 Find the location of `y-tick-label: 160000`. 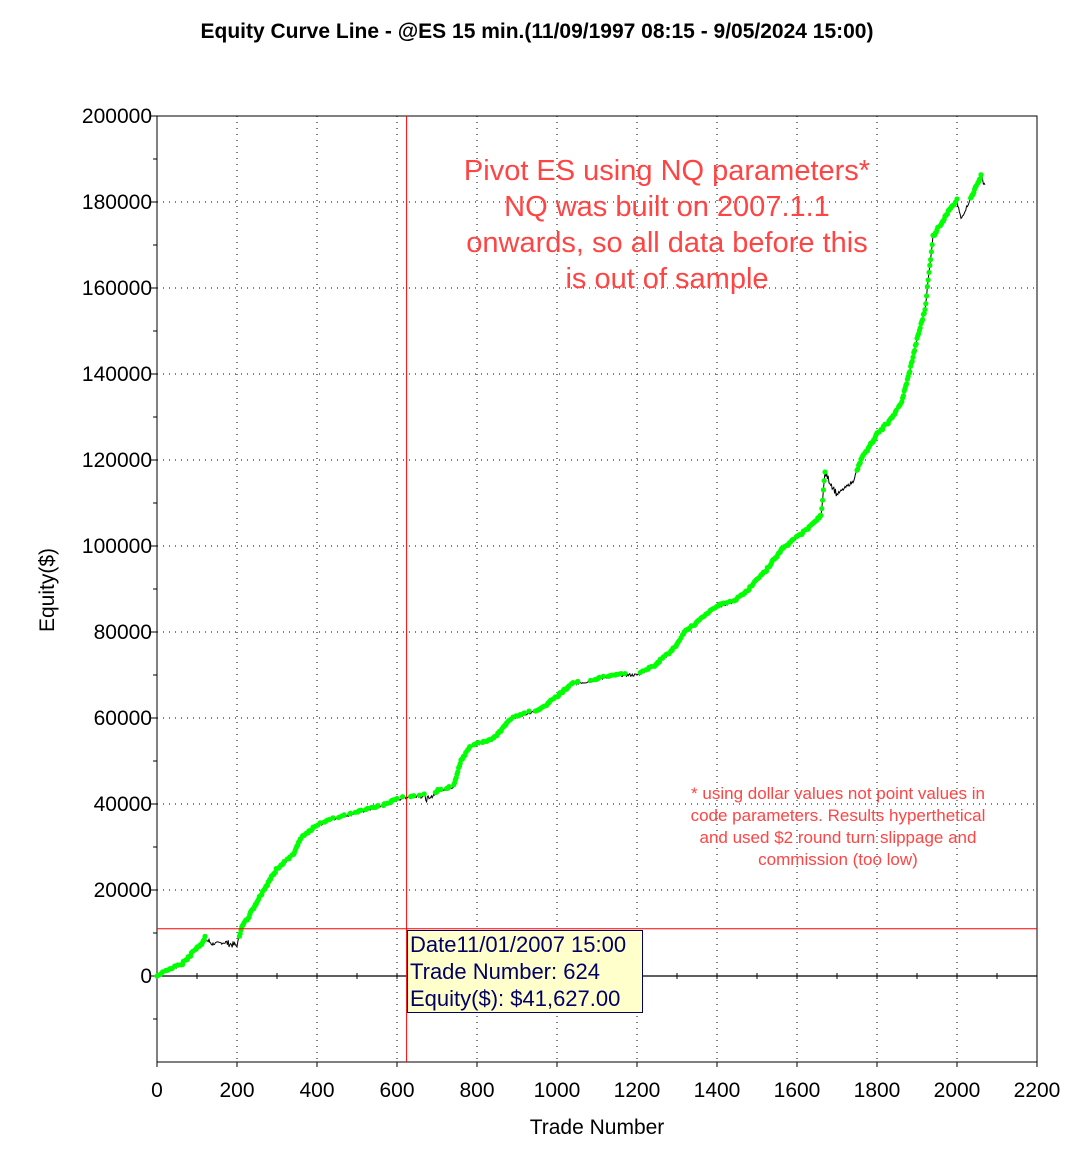

y-tick-label: 160000 is located at coordinates (117, 288).